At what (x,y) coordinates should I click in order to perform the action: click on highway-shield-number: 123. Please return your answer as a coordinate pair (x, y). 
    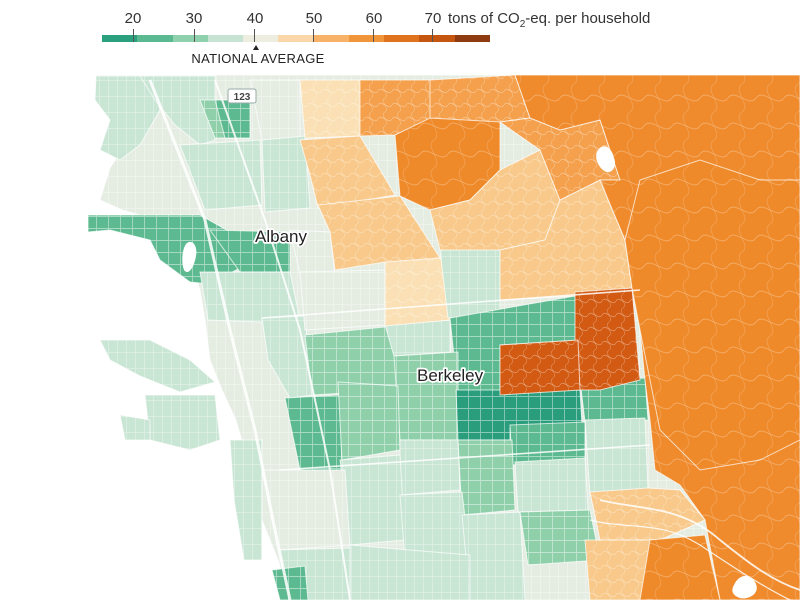
    Looking at the image, I should click on (242, 97).